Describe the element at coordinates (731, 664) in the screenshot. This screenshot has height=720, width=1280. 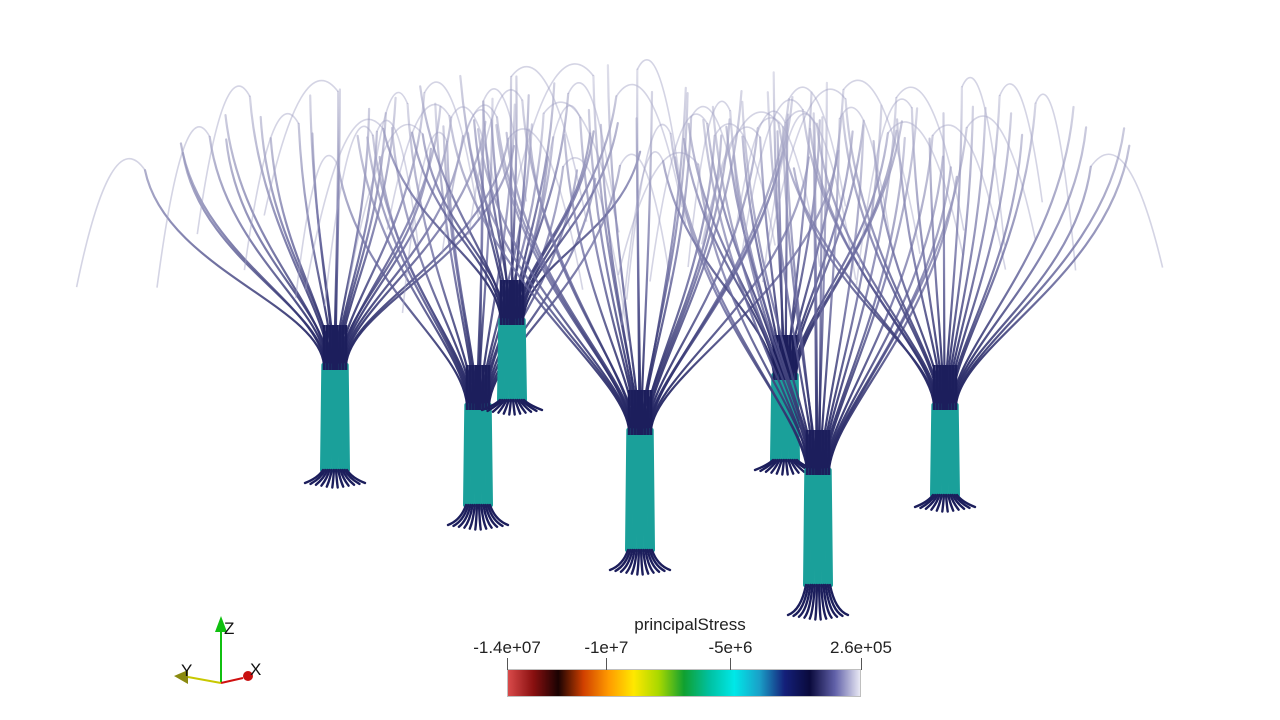
I see `colorbar-tick-mark` at that location.